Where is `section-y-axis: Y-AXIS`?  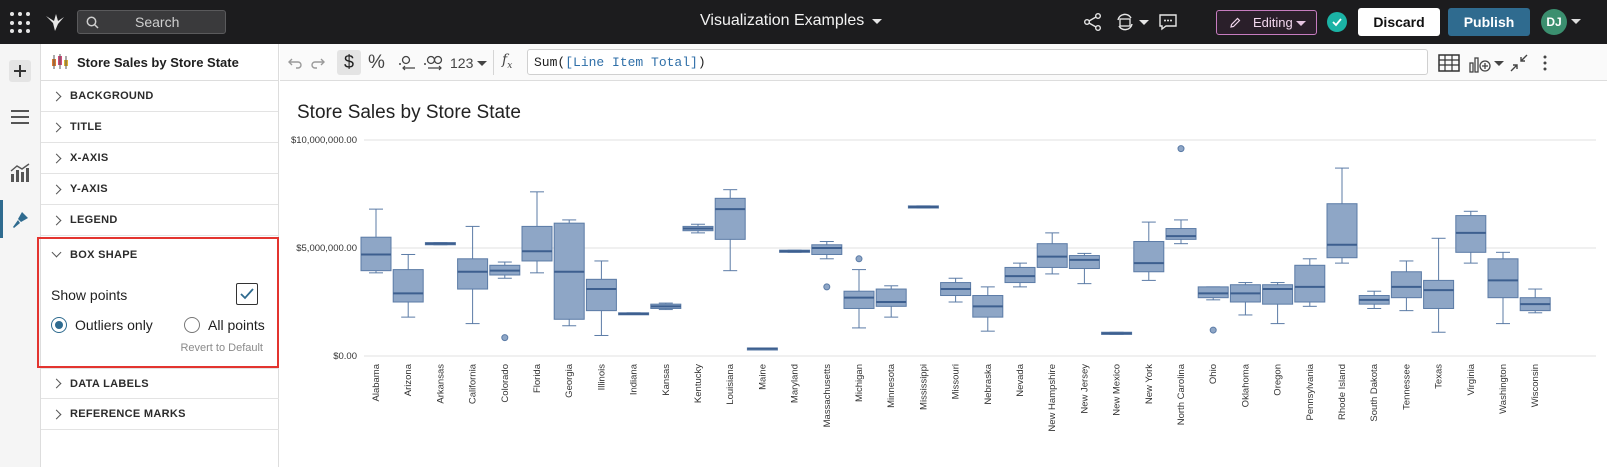
section-y-axis: Y-AXIS is located at coordinates (159, 189).